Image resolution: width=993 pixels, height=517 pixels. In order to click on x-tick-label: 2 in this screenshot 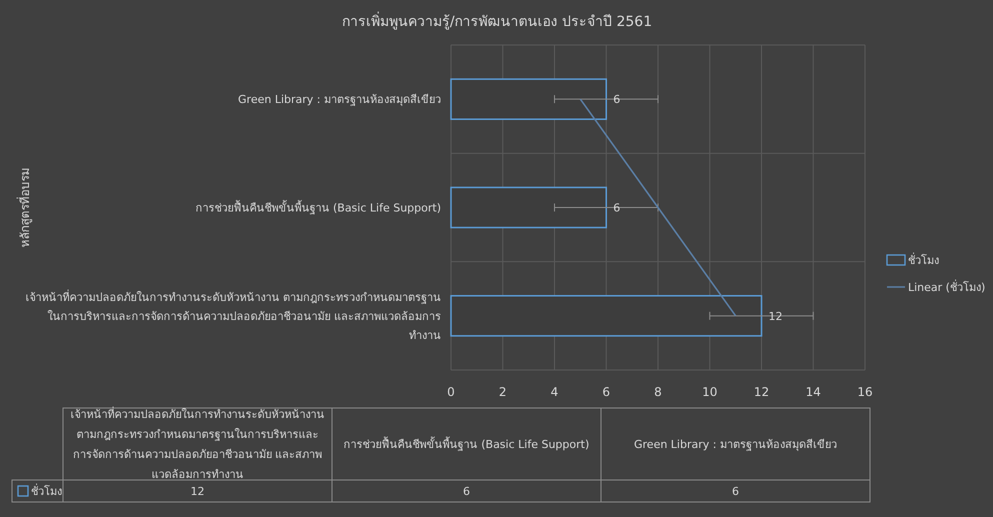, I will do `click(502, 392)`.